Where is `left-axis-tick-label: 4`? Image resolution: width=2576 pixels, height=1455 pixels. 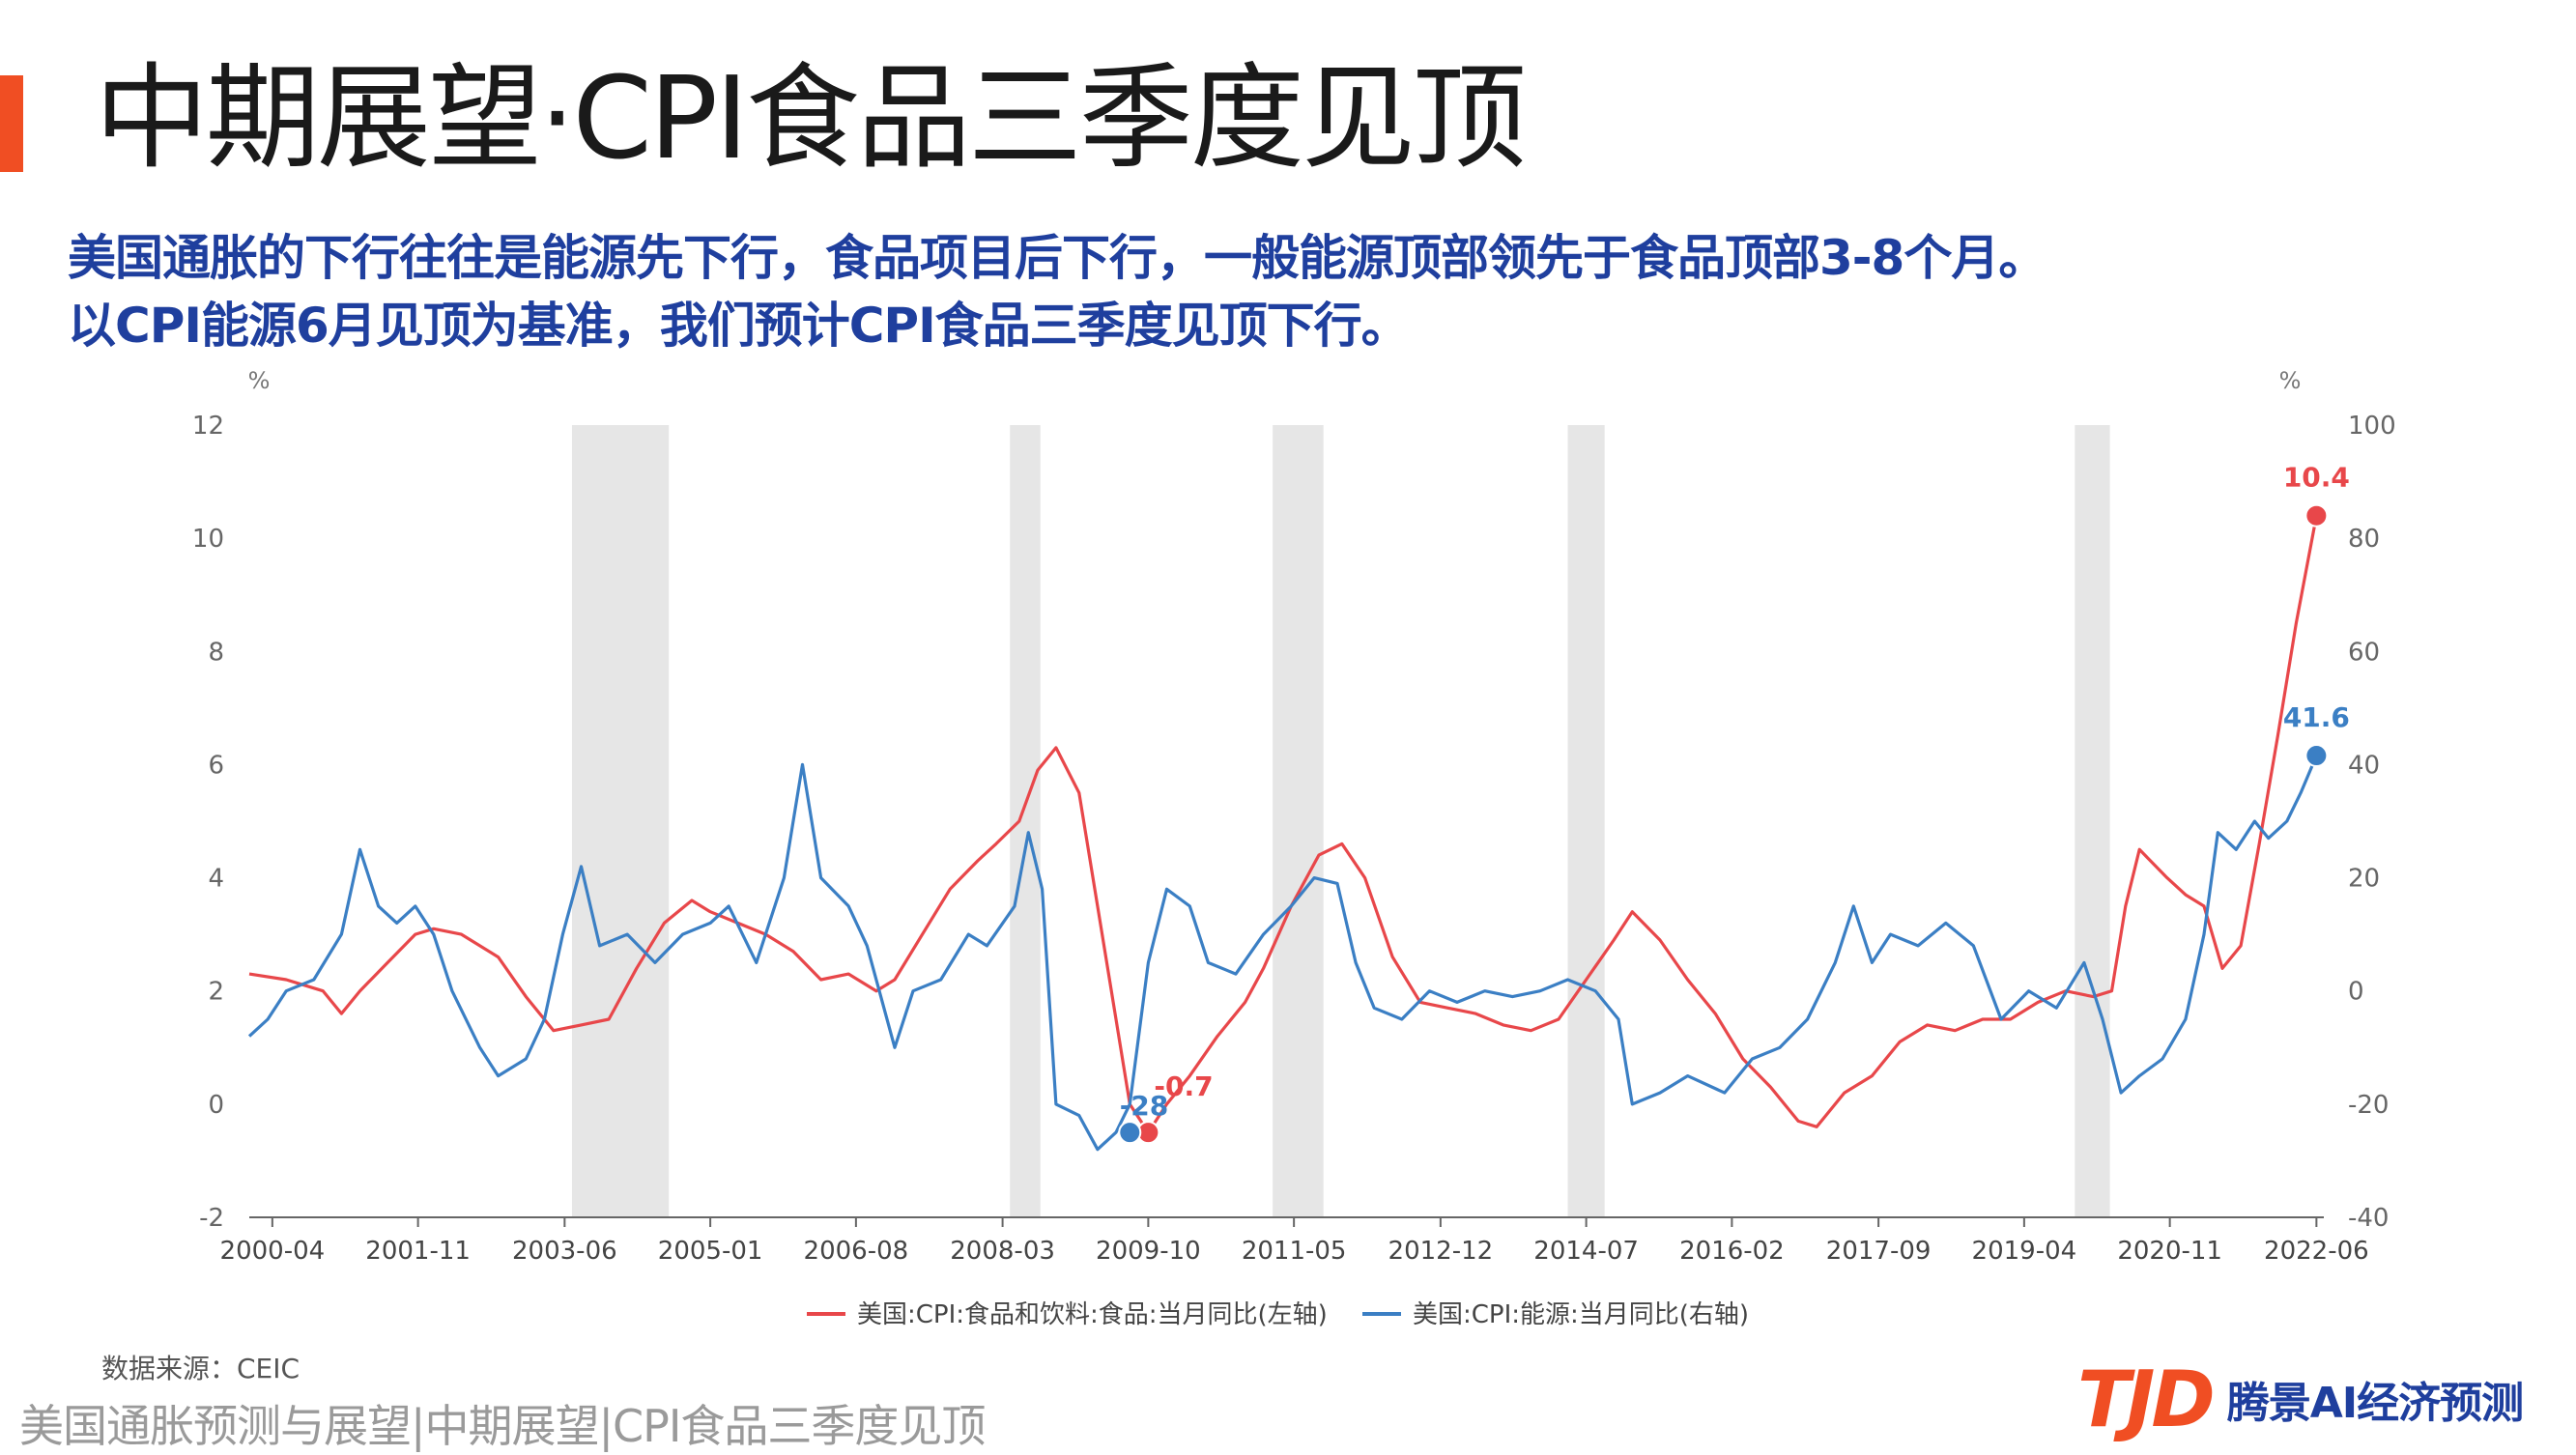 left-axis-tick-label: 4 is located at coordinates (216, 880).